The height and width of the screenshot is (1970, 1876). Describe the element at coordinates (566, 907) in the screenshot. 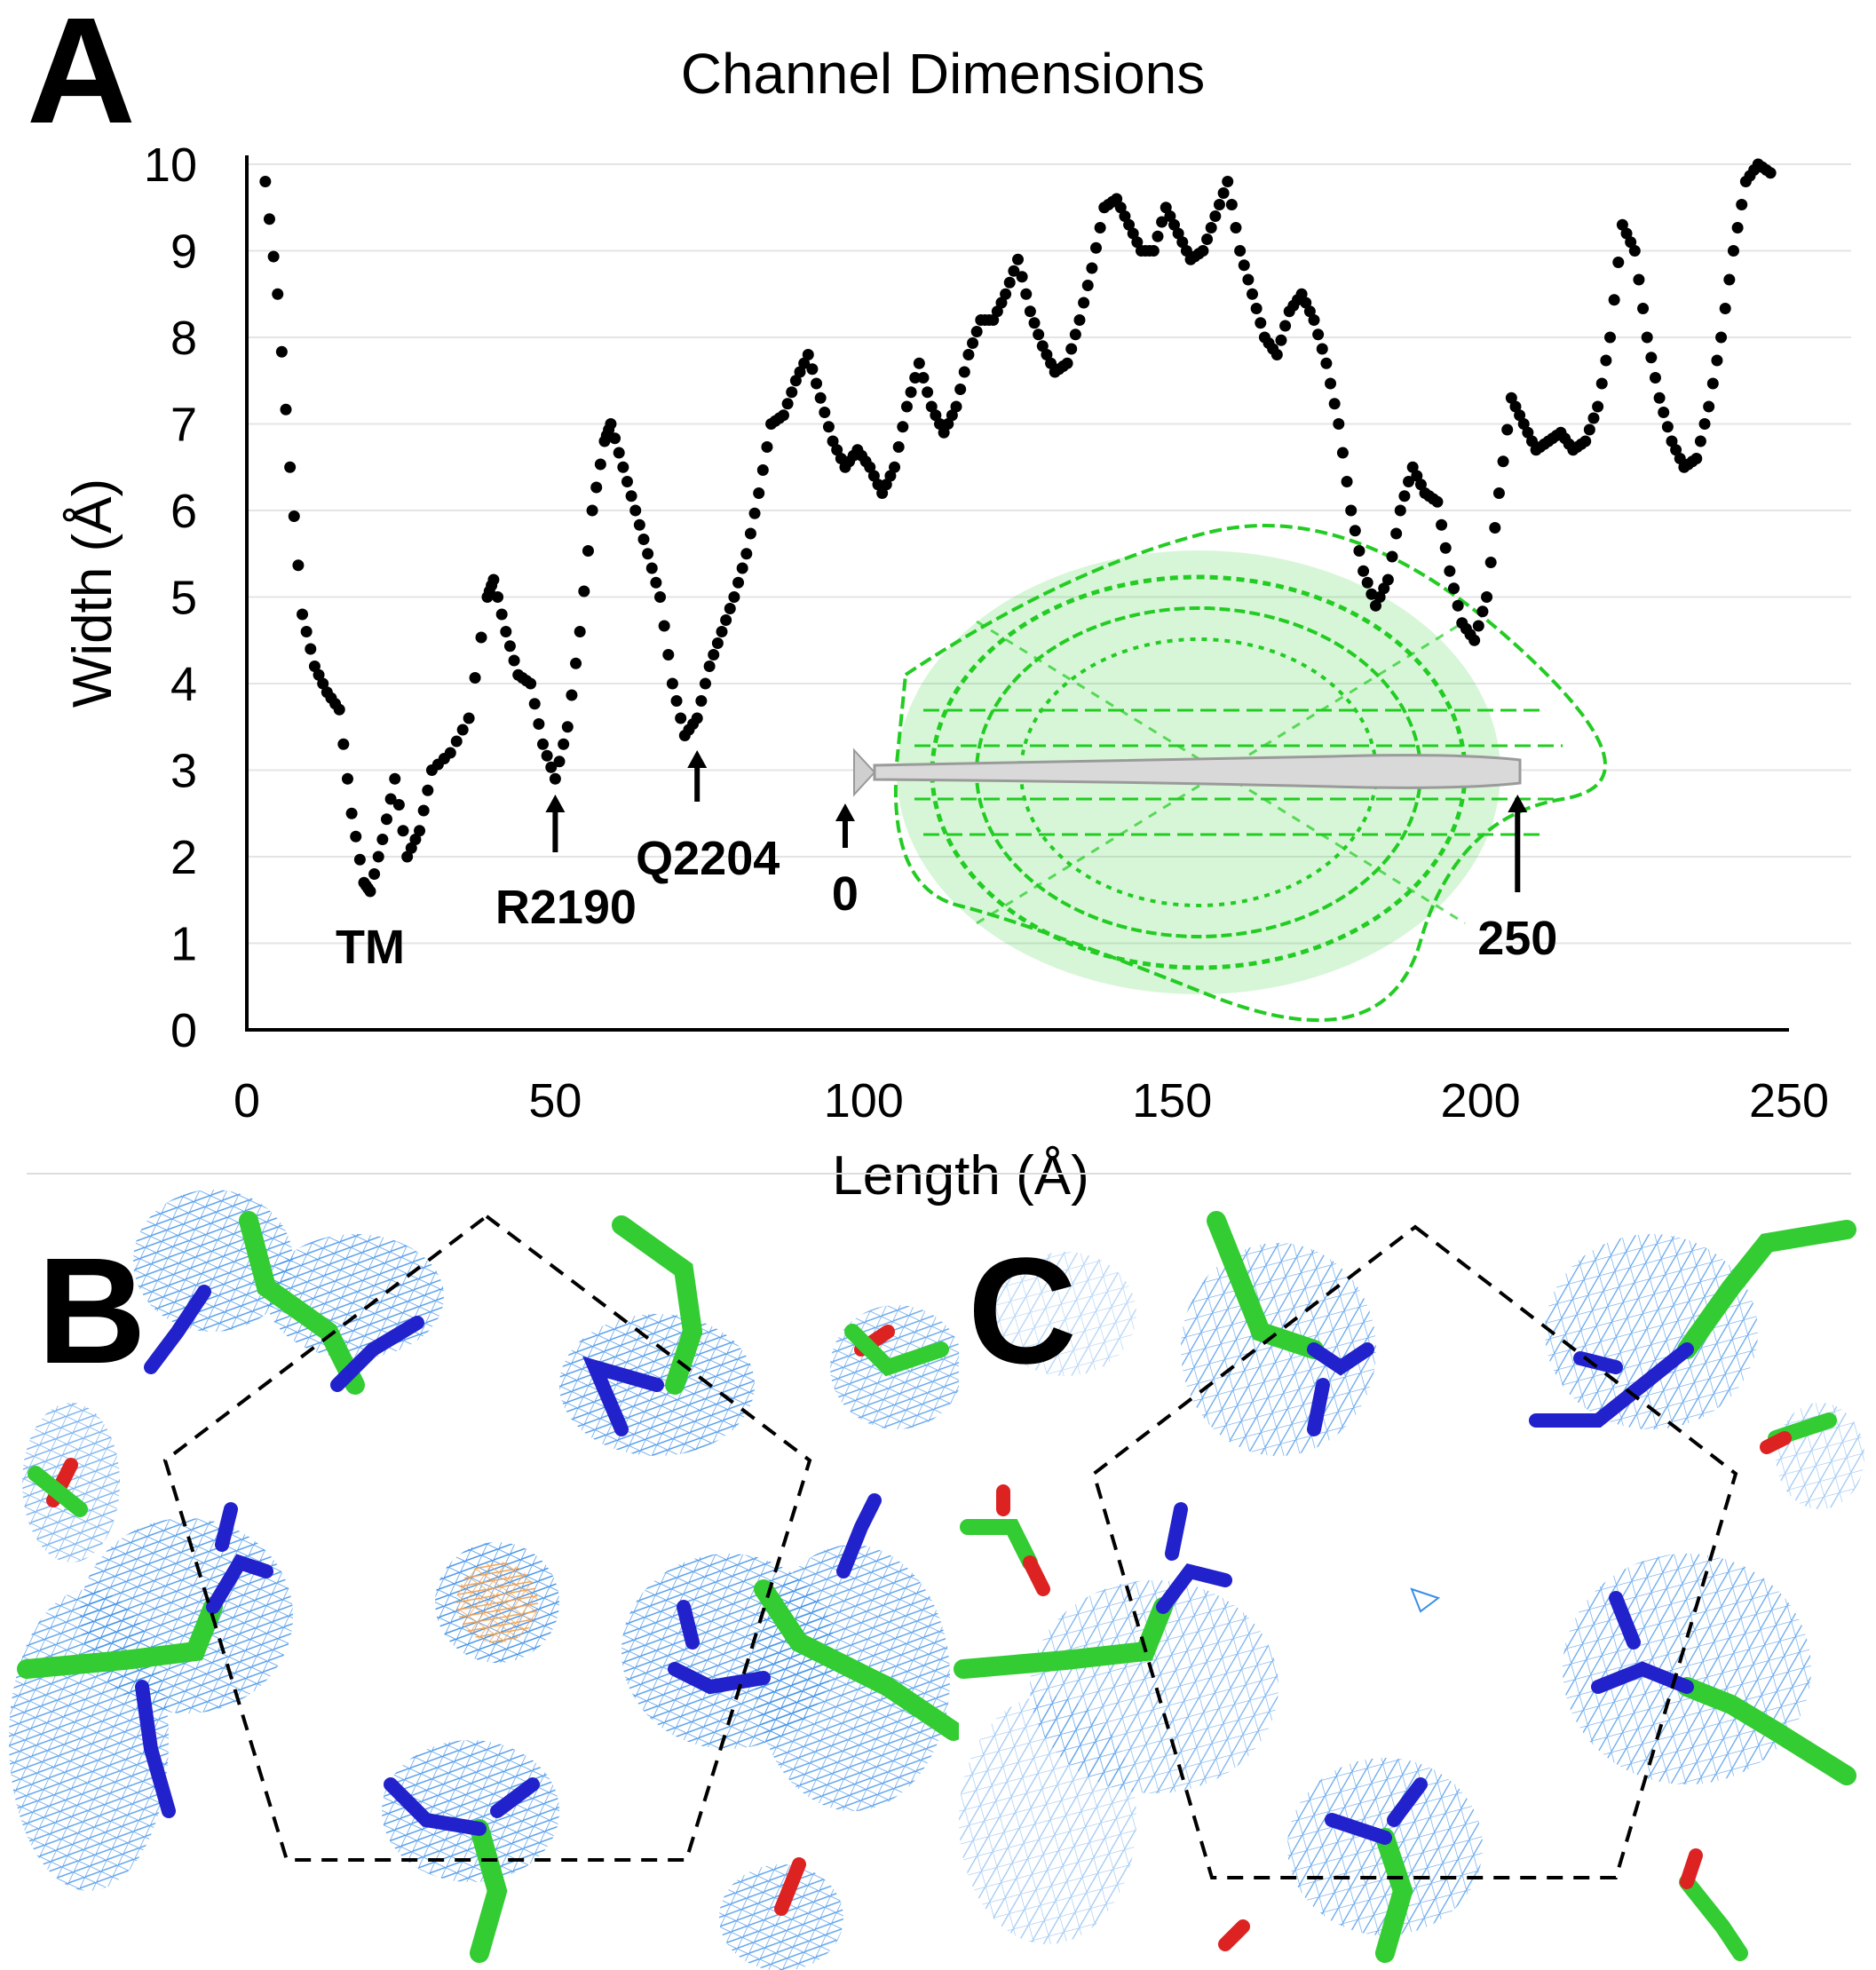

I see `annotation-label: R2190` at that location.